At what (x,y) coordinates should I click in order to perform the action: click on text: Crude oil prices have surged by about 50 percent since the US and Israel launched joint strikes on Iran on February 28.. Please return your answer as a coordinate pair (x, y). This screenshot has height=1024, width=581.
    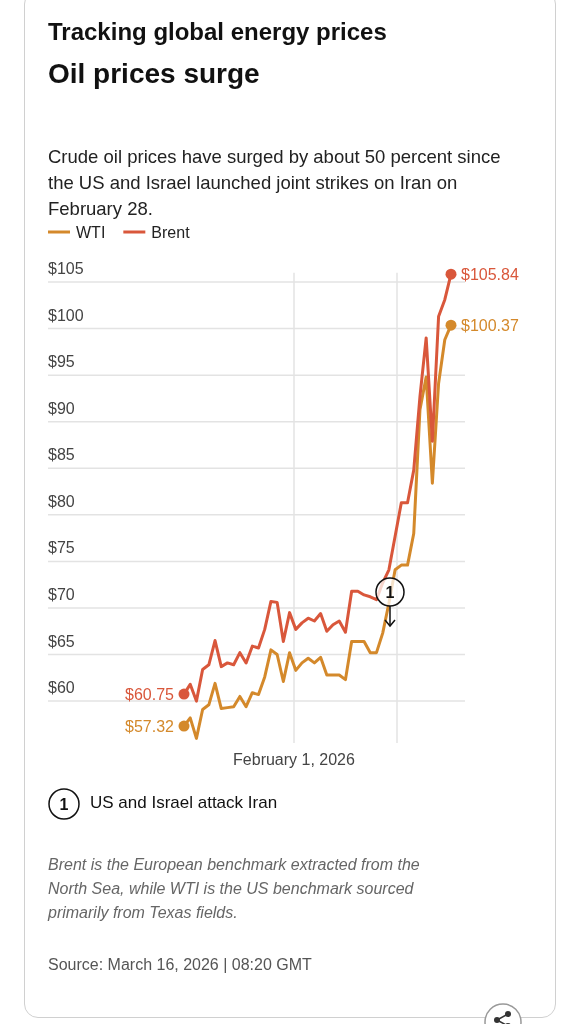
    Looking at the image, I should click on (275, 183).